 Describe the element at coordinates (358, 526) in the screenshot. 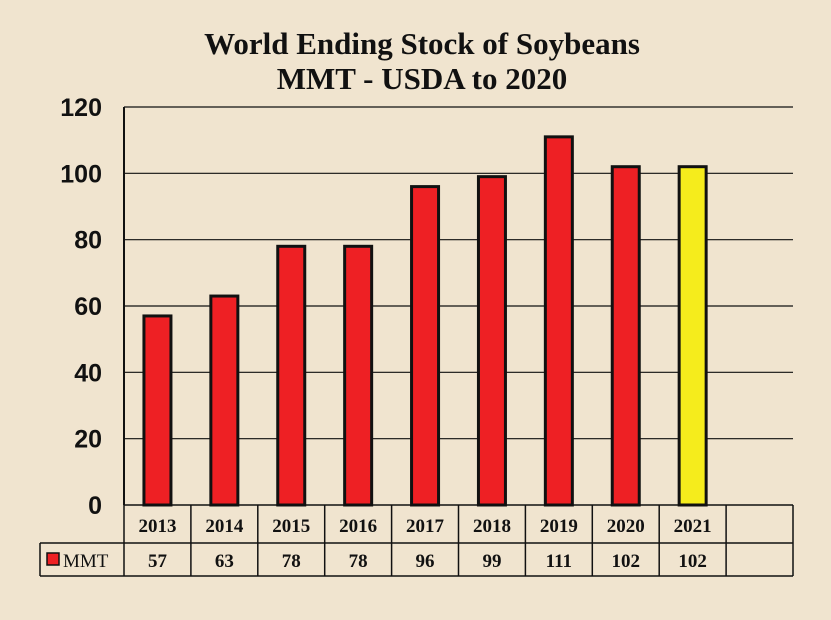

I see `x-tick-label: 2016` at that location.